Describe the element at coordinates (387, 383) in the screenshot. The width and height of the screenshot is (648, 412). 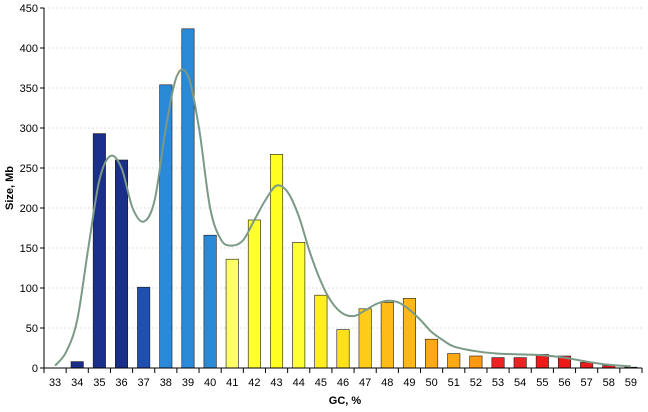
I see `x-tick-label: 48` at that location.